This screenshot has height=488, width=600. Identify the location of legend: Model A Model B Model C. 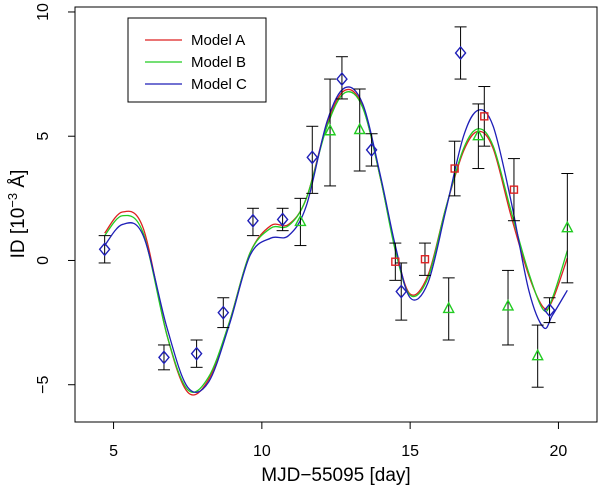
(197, 60).